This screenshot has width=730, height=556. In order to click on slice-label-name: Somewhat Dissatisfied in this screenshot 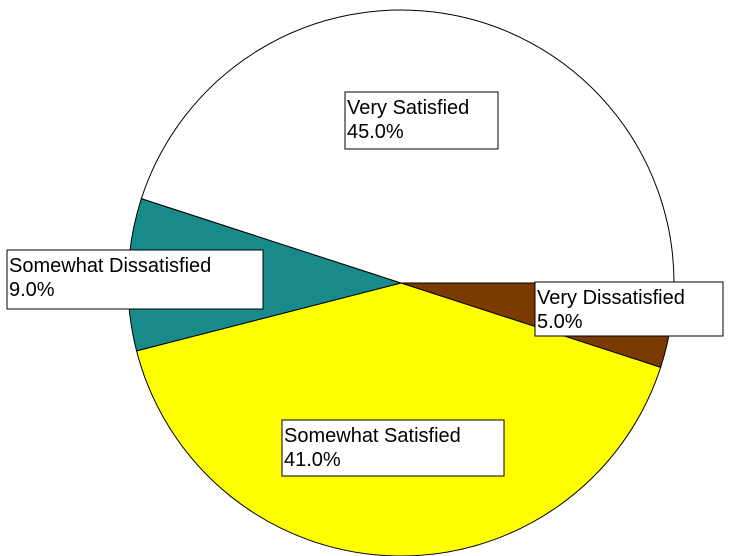, I will do `click(110, 266)`.